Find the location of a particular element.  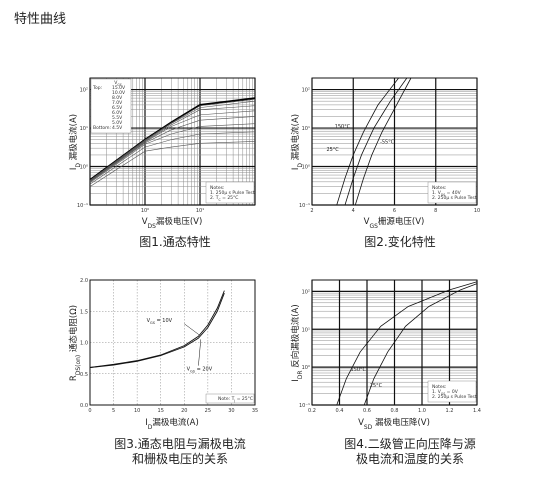

x-axis-label: ID漏极电流(A) is located at coordinates (172, 424).